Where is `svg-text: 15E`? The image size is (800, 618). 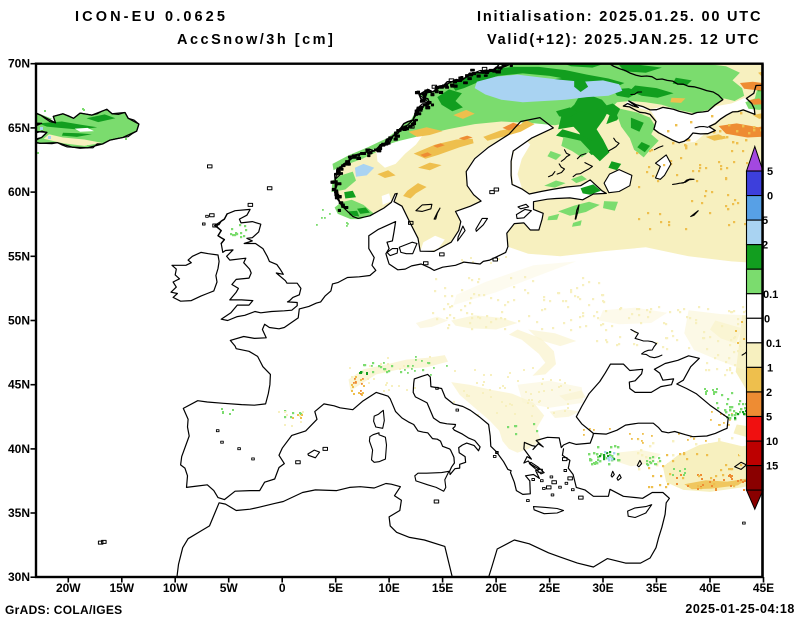 svg-text: 15E is located at coordinates (442, 588).